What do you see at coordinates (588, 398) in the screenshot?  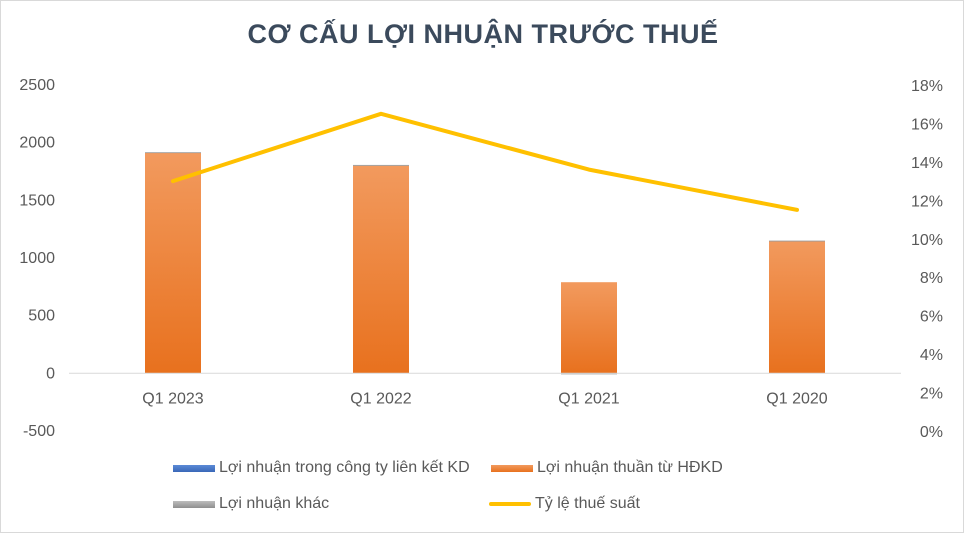 I see `x-category-label: Q1 2021` at bounding box center [588, 398].